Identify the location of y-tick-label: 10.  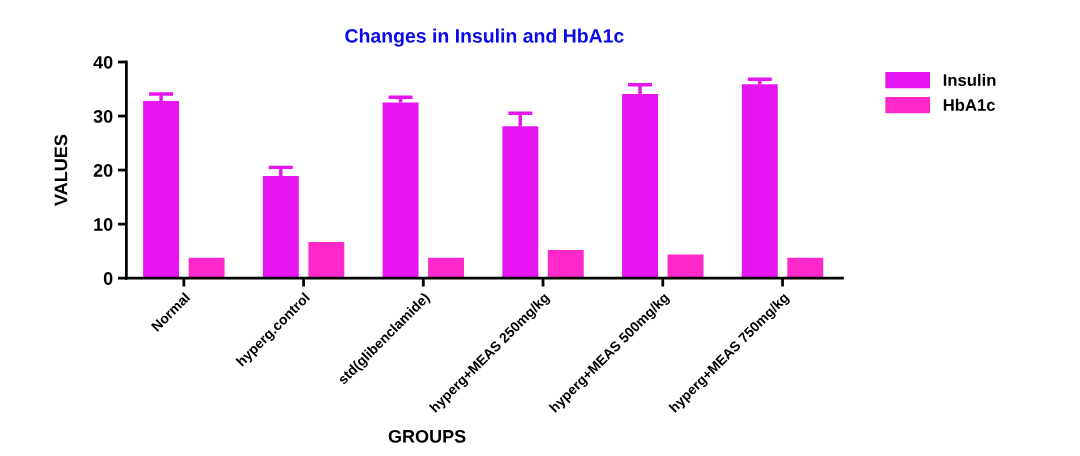
(103, 224).